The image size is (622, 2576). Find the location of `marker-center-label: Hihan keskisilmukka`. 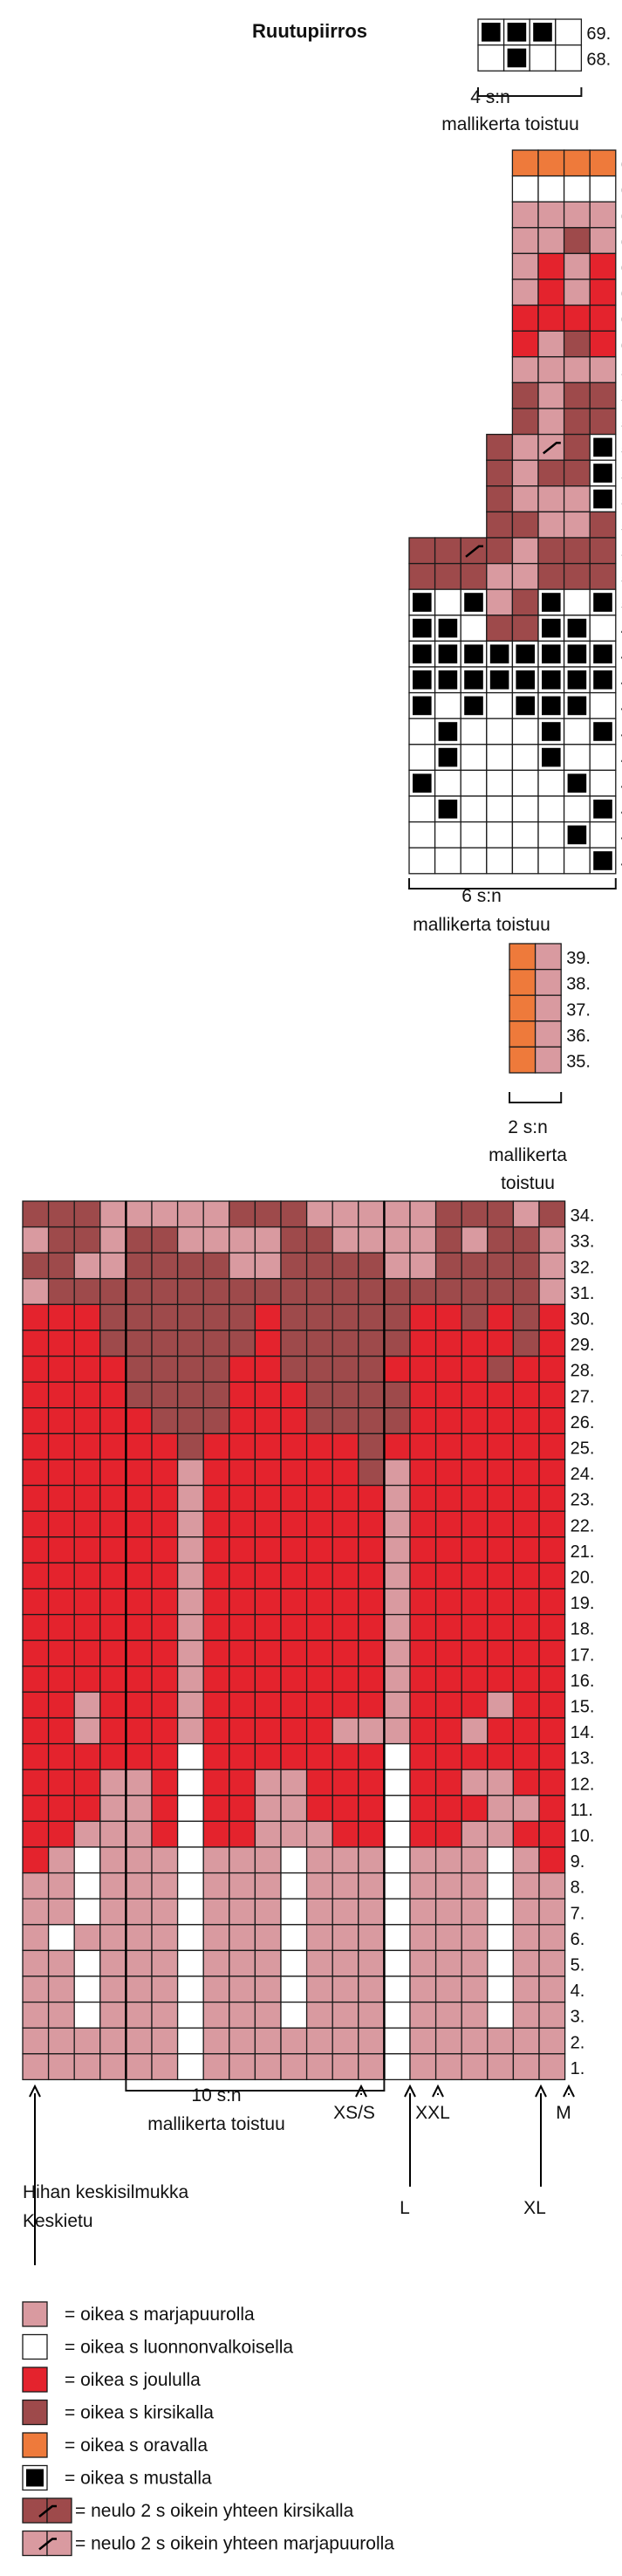

marker-center-label: Hihan keskisilmukka is located at coordinates (106, 2192).